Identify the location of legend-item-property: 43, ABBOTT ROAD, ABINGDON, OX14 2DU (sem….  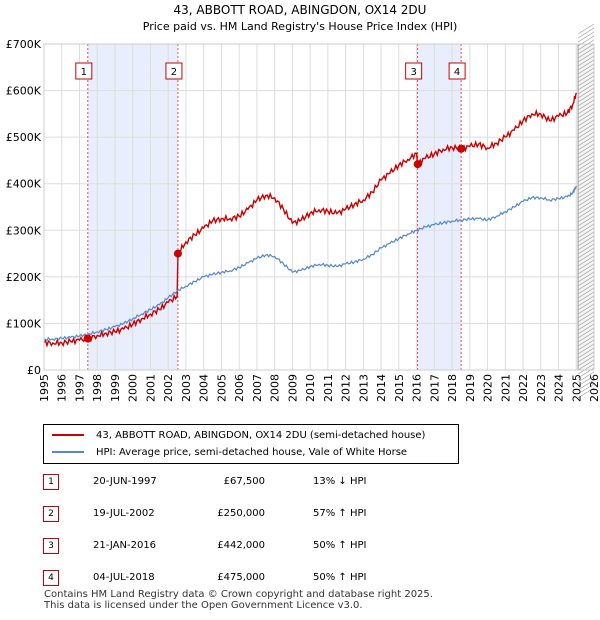
(238, 436).